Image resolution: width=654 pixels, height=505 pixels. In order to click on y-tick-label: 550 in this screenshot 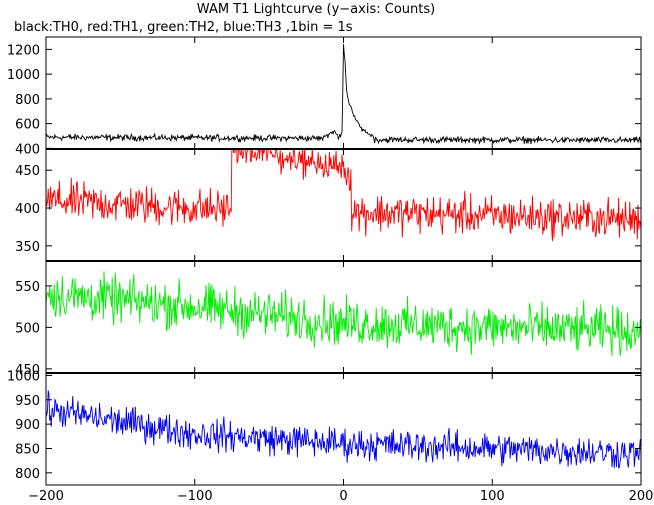, I will do `click(27, 287)`.